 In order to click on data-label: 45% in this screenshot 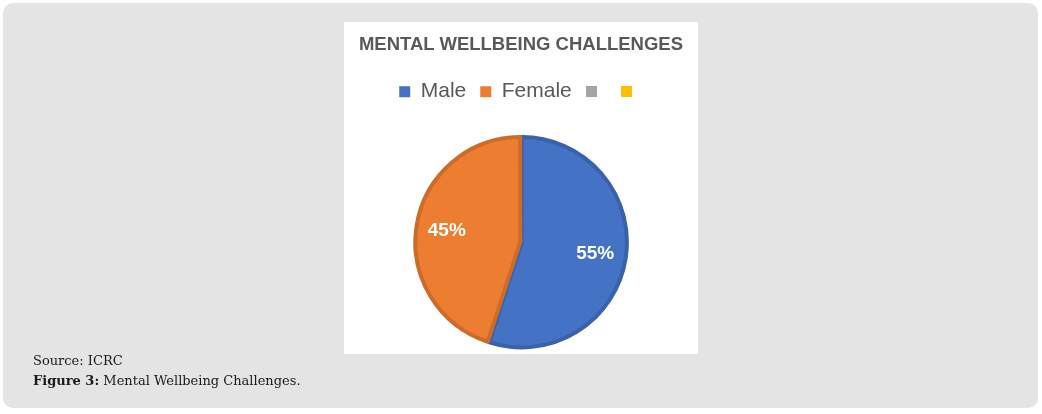, I will do `click(446, 229)`.